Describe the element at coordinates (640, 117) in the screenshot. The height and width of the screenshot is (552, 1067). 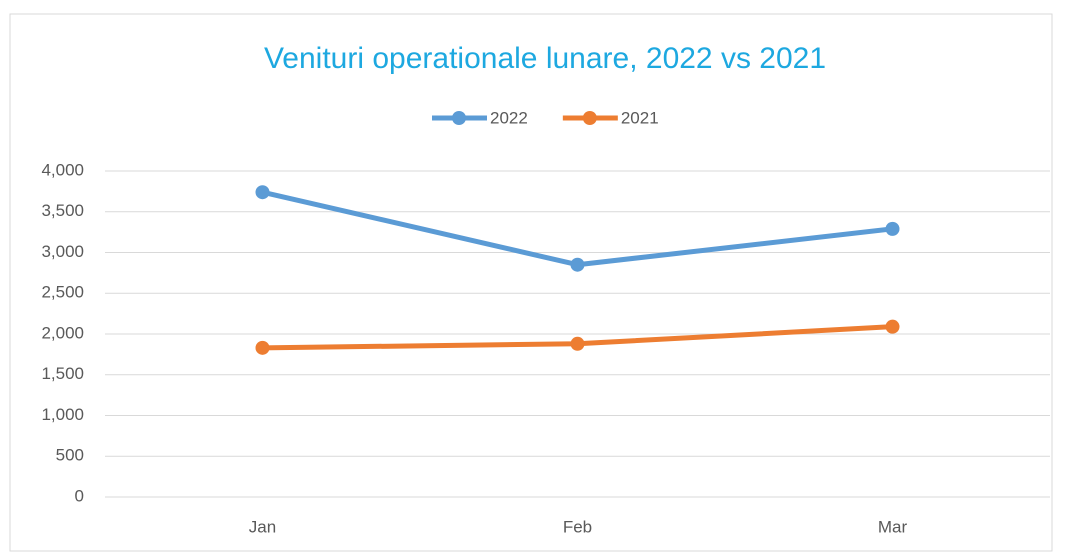
I see `legend-label: 2021` at that location.